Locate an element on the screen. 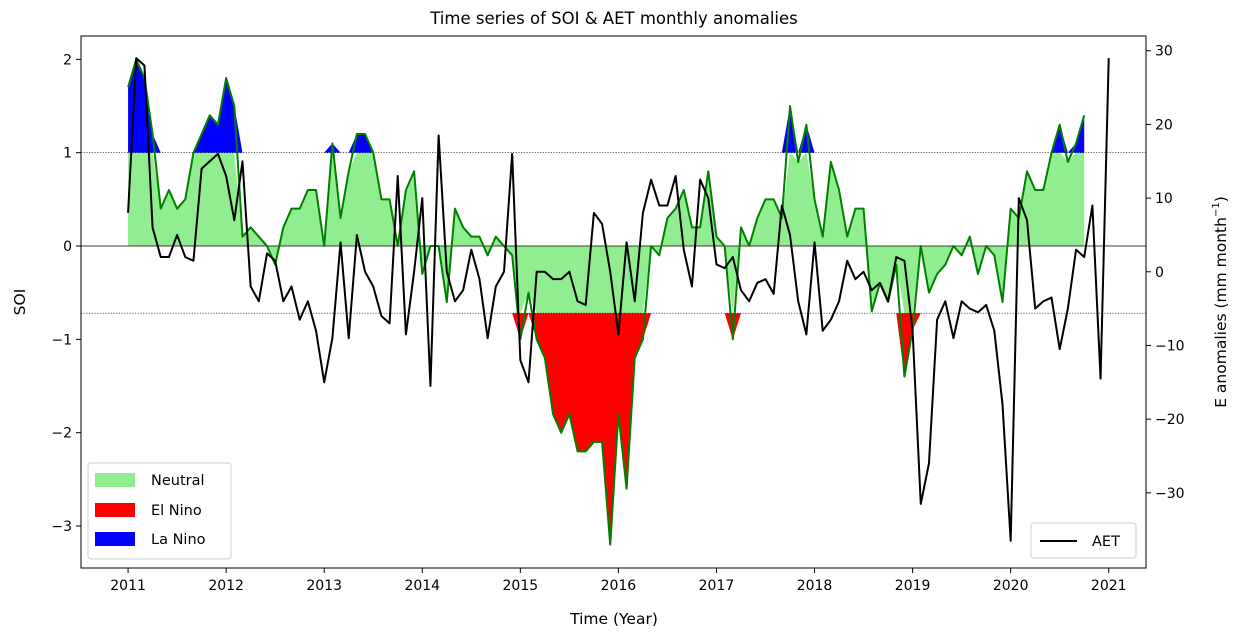 This screenshot has height=636, width=1243. y-axis-label: SOI is located at coordinates (20, 302).